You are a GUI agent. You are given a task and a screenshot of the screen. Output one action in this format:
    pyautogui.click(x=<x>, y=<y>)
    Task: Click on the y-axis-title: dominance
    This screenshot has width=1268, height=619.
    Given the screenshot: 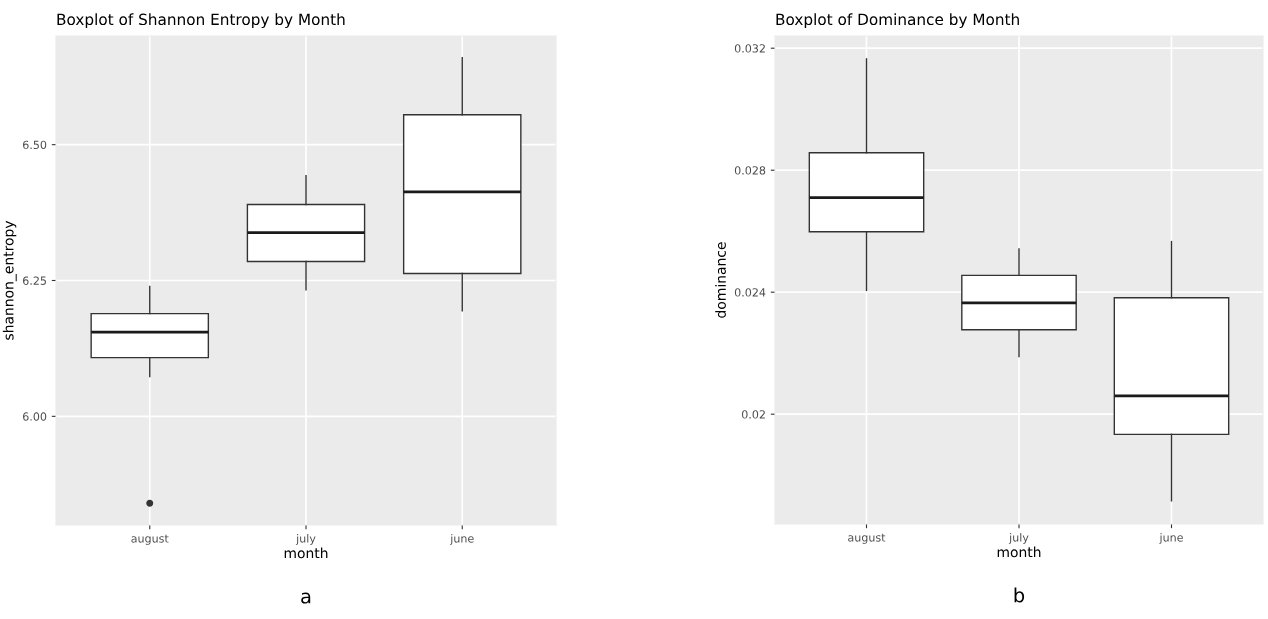 What is the action you would take?
    pyautogui.click(x=720, y=280)
    